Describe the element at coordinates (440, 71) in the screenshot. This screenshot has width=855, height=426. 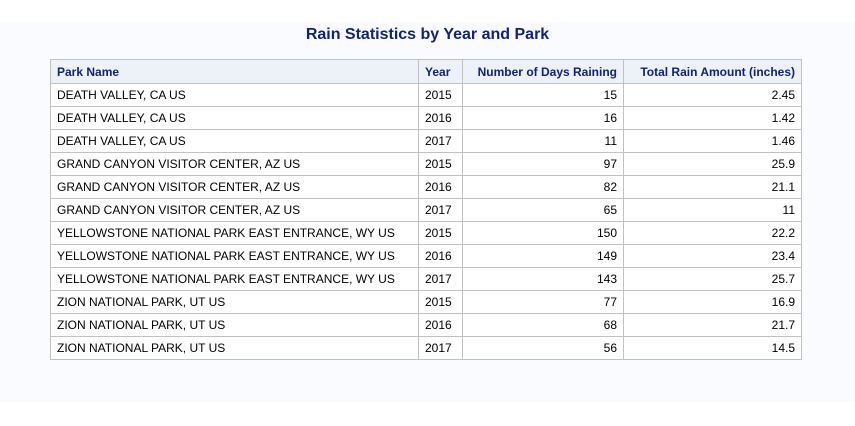
I see `column-header: Year` at that location.